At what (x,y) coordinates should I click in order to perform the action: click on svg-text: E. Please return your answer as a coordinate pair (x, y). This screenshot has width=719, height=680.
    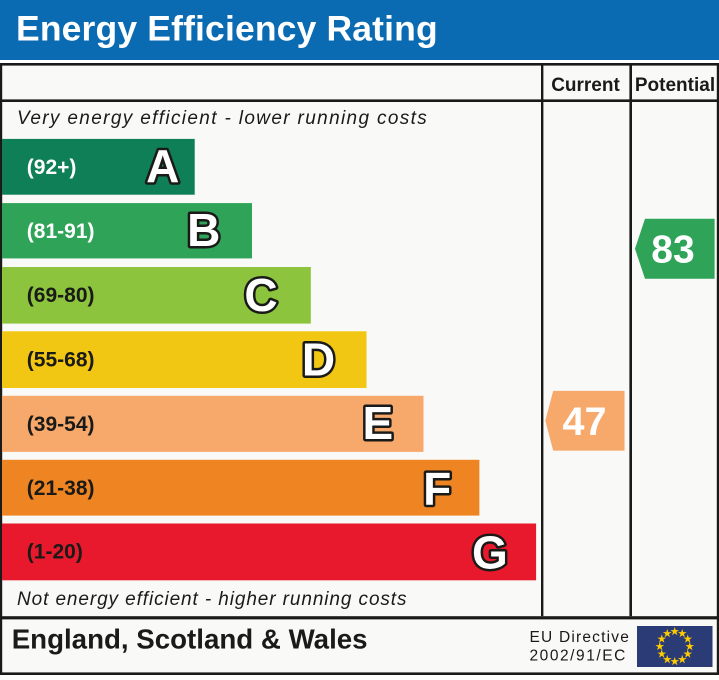
    Looking at the image, I should click on (377, 423).